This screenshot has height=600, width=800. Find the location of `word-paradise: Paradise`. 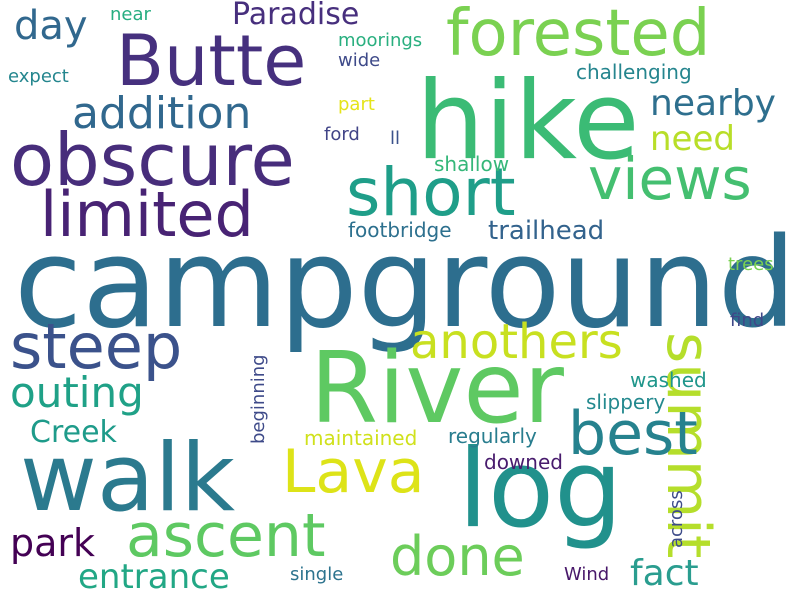

word-paradise: Paradise is located at coordinates (296, 16).